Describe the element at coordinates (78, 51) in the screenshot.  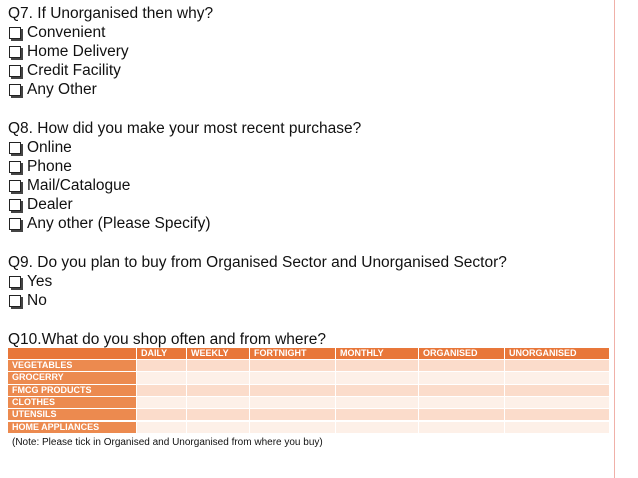
I see `option: Home Delivery` at that location.